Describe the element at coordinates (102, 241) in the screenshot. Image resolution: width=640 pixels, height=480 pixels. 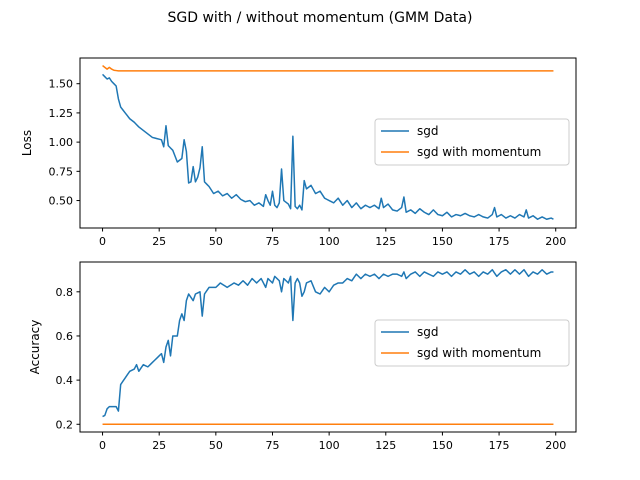
I see `loss-x-tick-label: 0` at that location.